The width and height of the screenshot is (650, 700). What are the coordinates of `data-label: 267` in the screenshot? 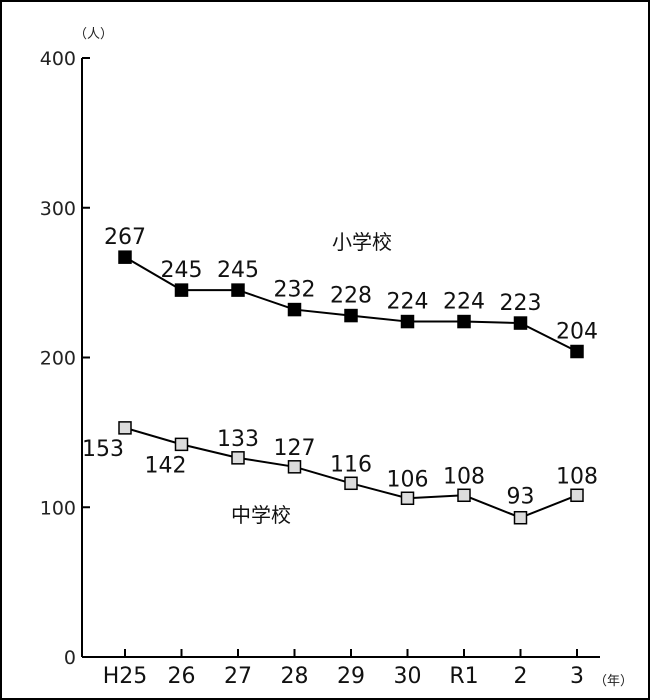 It's located at (125, 237).